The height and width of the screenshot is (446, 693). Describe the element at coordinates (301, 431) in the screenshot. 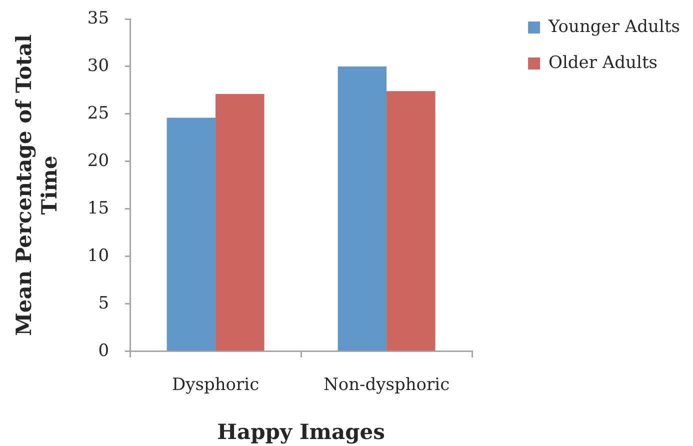

I see `x-axis-title: Happy Images` at that location.